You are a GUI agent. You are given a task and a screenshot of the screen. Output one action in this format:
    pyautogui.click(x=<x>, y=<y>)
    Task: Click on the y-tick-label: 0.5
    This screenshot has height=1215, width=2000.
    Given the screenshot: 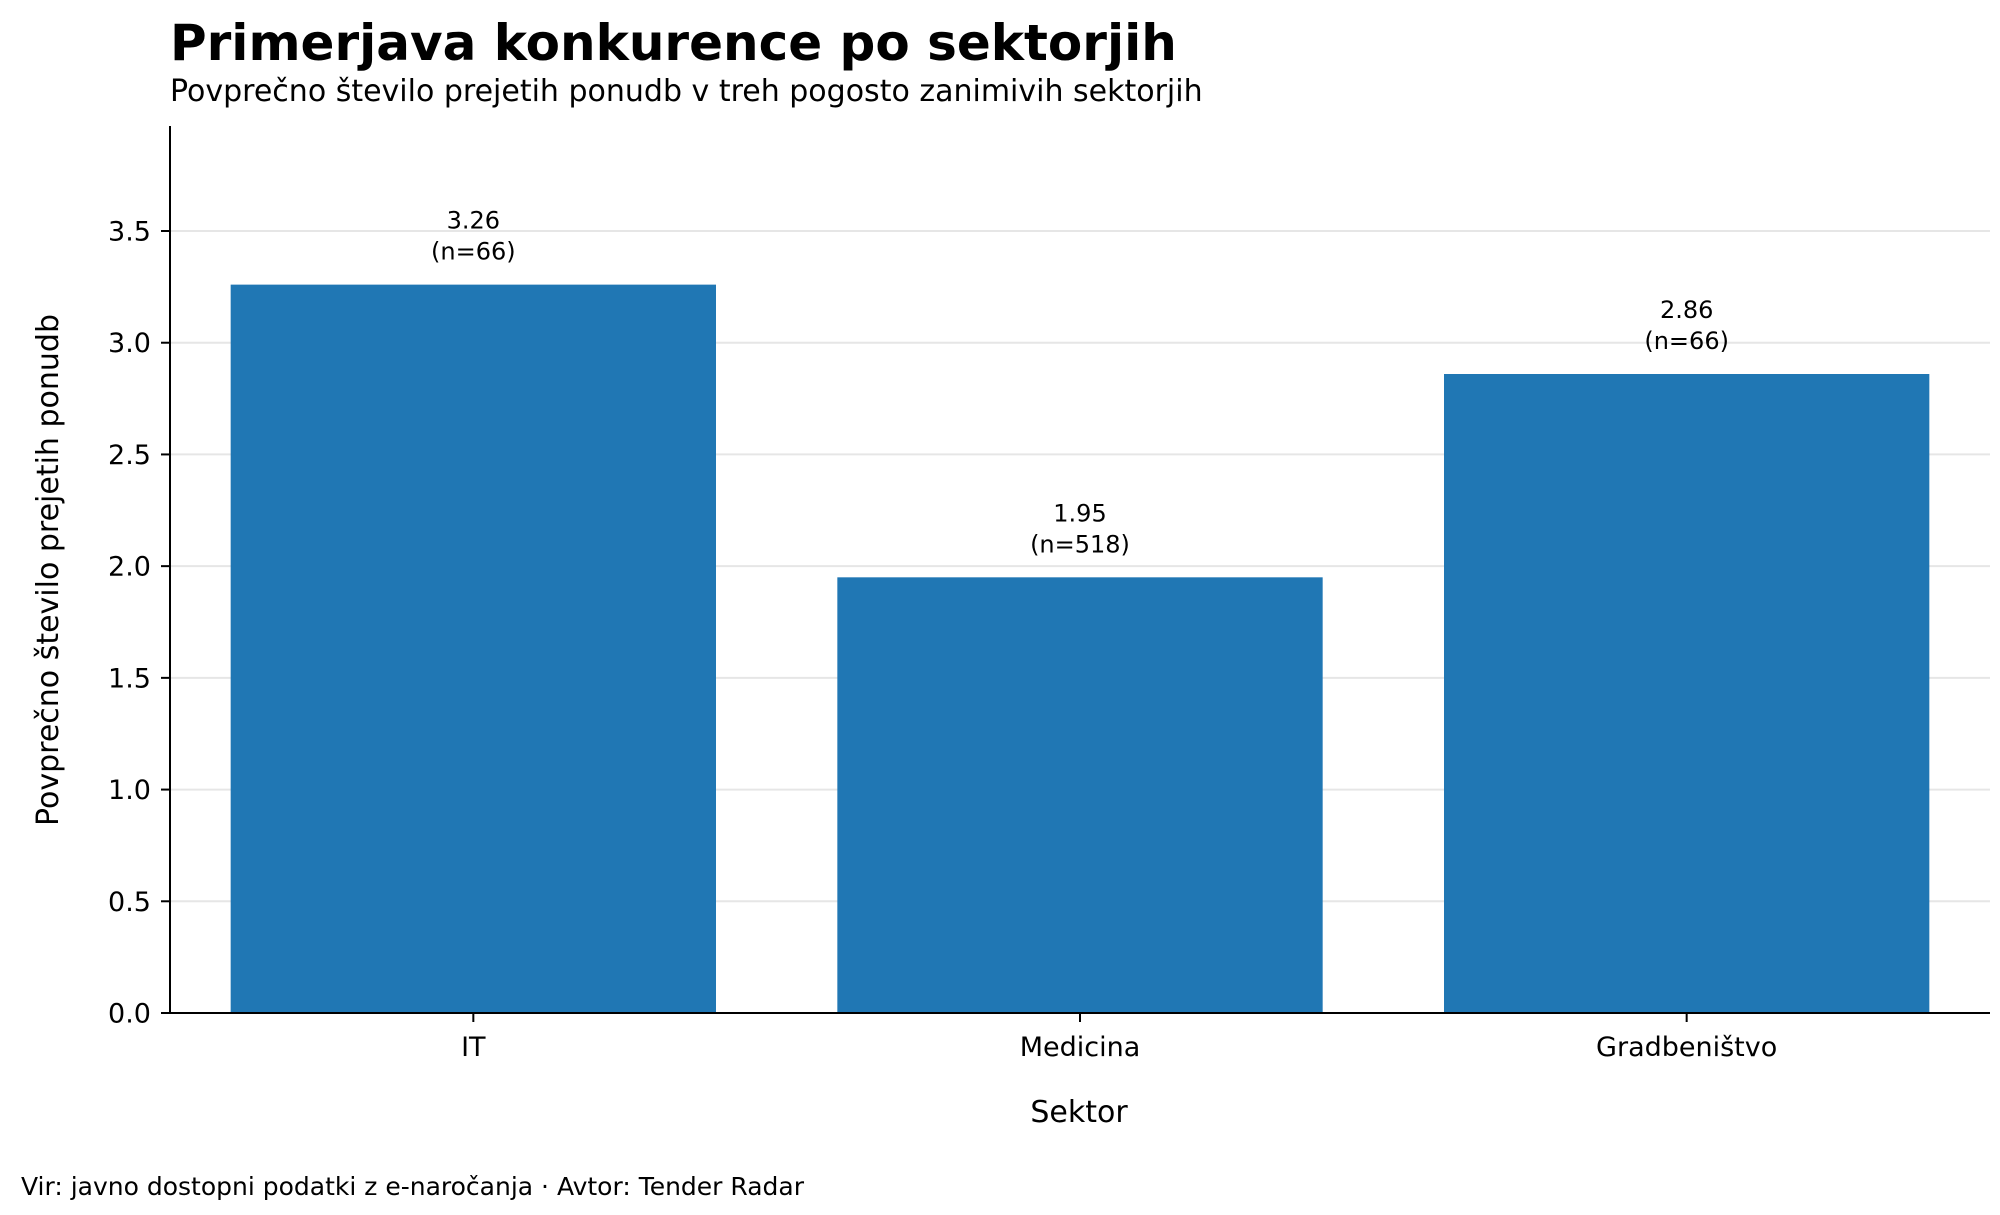 What is the action you would take?
    pyautogui.click(x=129, y=902)
    